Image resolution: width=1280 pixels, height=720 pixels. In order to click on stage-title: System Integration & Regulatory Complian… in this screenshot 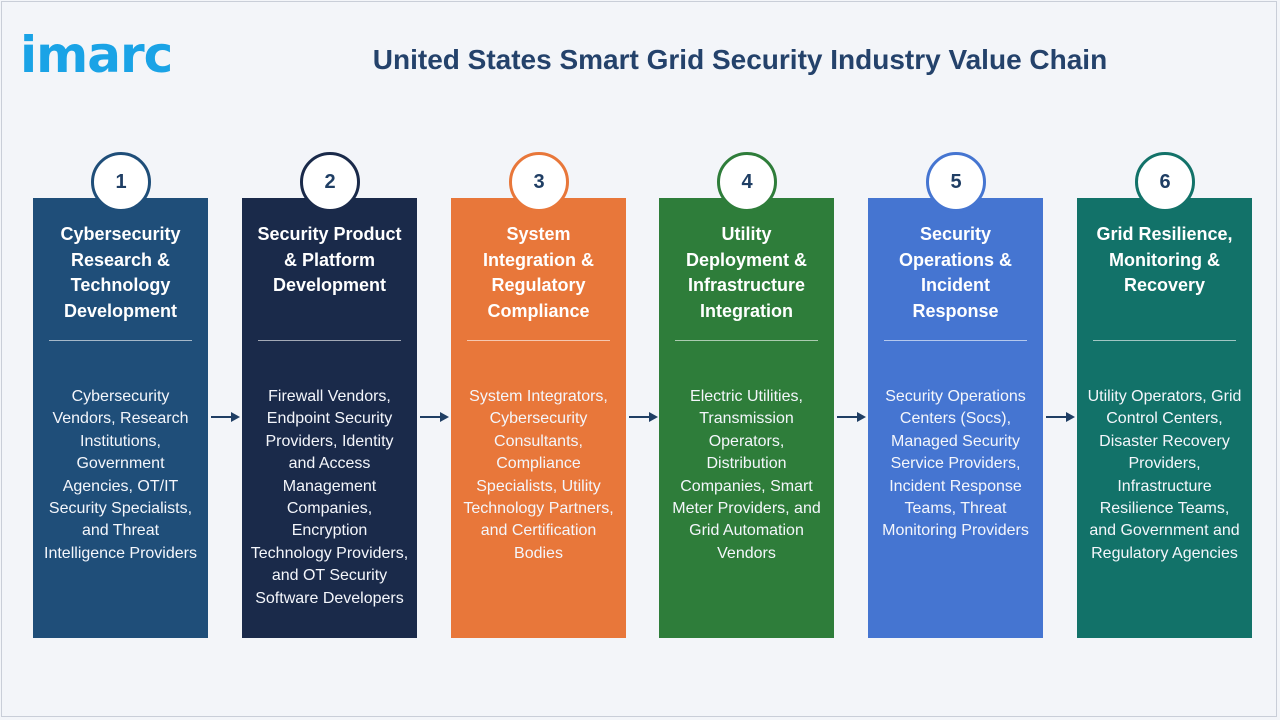, I will do `click(538, 272)`.